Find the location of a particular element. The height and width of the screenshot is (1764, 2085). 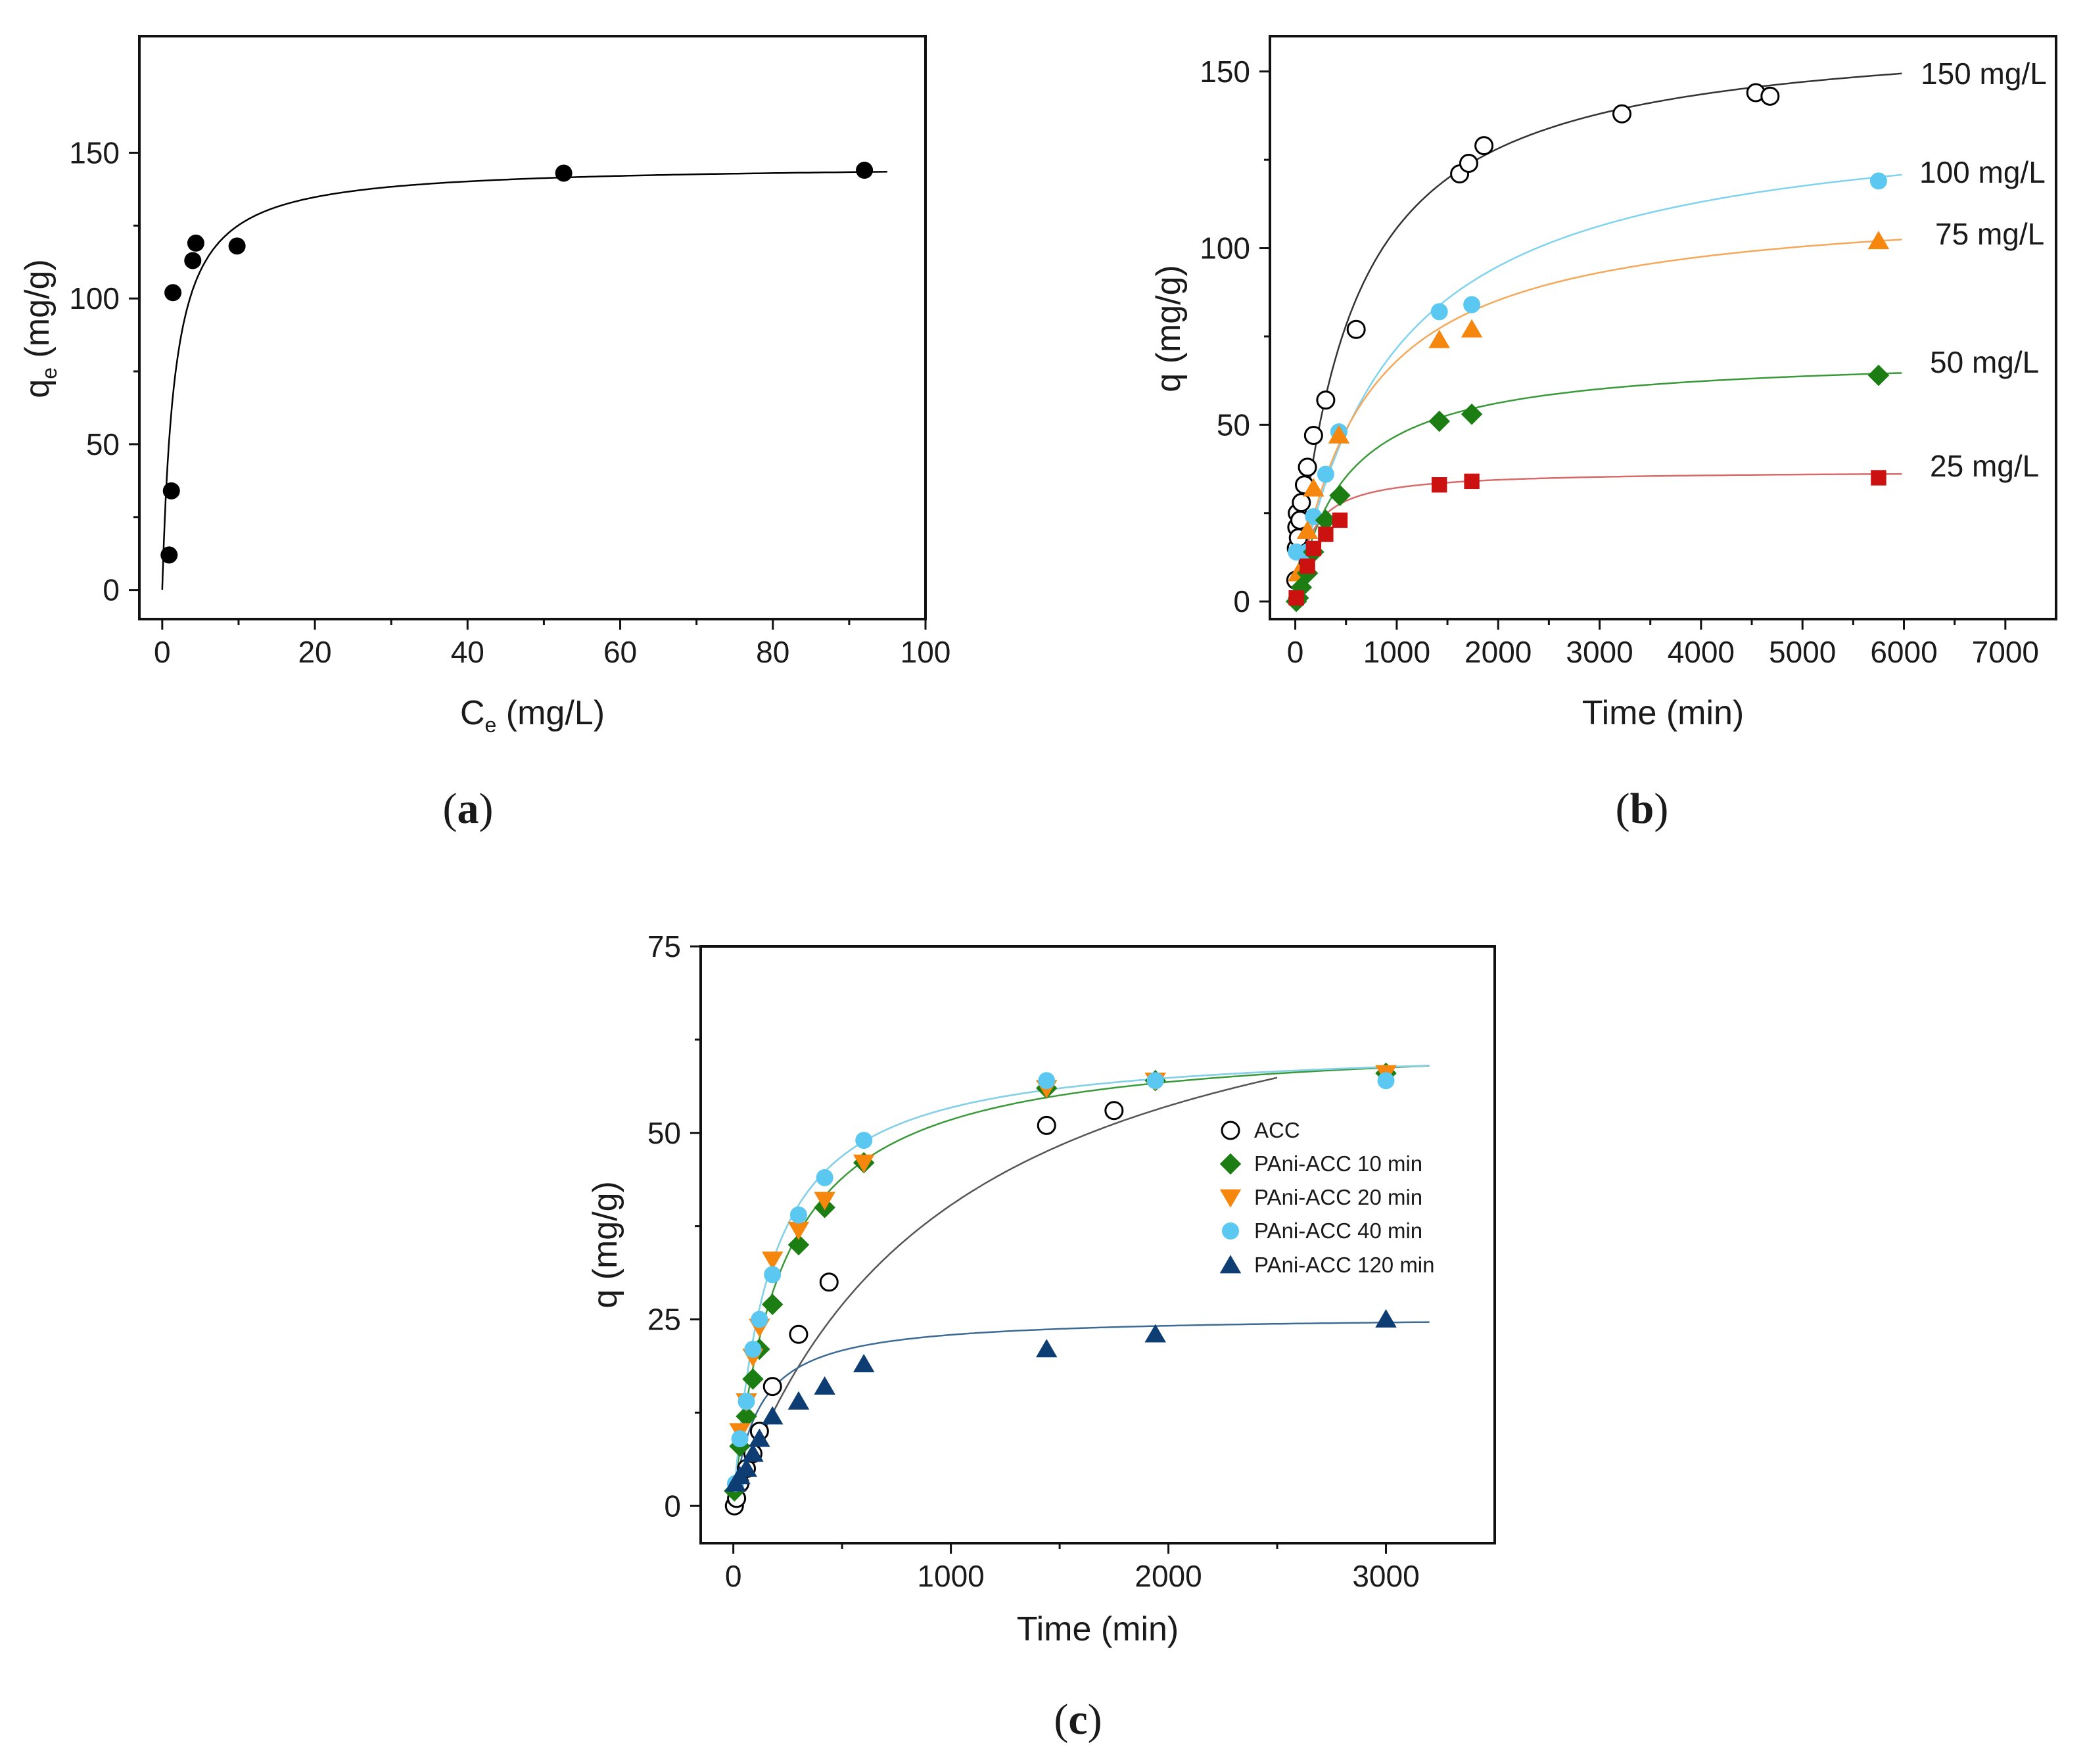

plot-frame-c is located at coordinates (1097, 1244).